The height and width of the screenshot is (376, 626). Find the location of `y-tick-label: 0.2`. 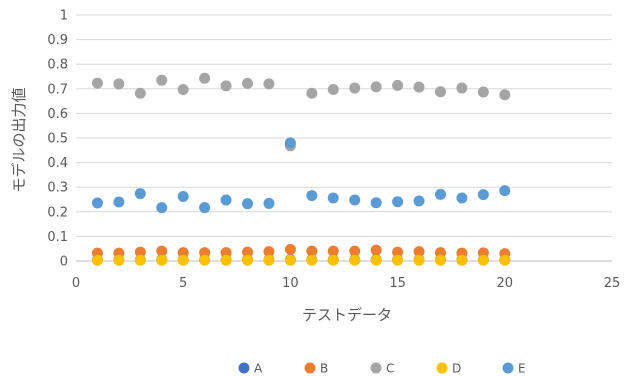

y-tick-label: 0.2 is located at coordinates (57, 212).